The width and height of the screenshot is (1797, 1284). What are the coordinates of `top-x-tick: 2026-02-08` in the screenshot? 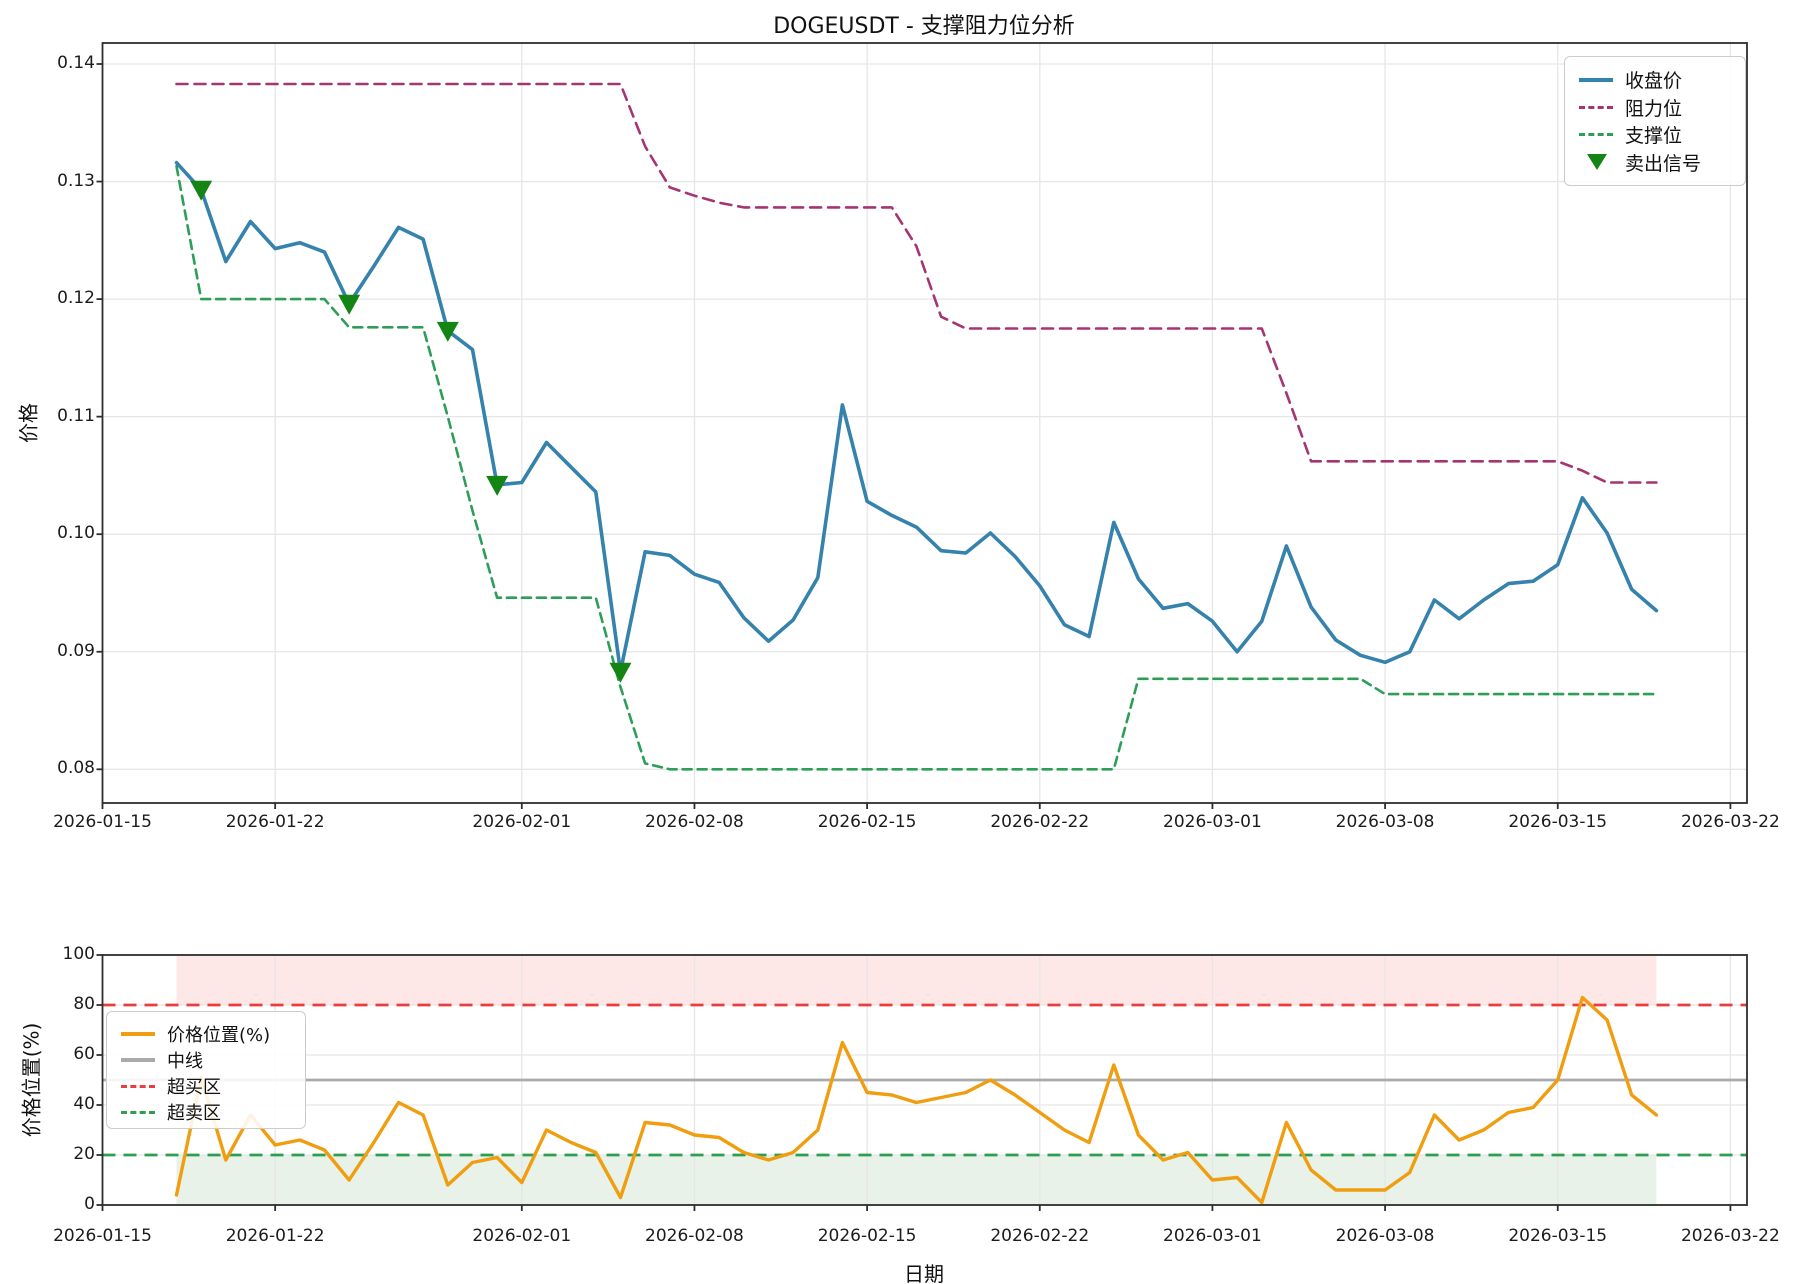 It's located at (694, 822).